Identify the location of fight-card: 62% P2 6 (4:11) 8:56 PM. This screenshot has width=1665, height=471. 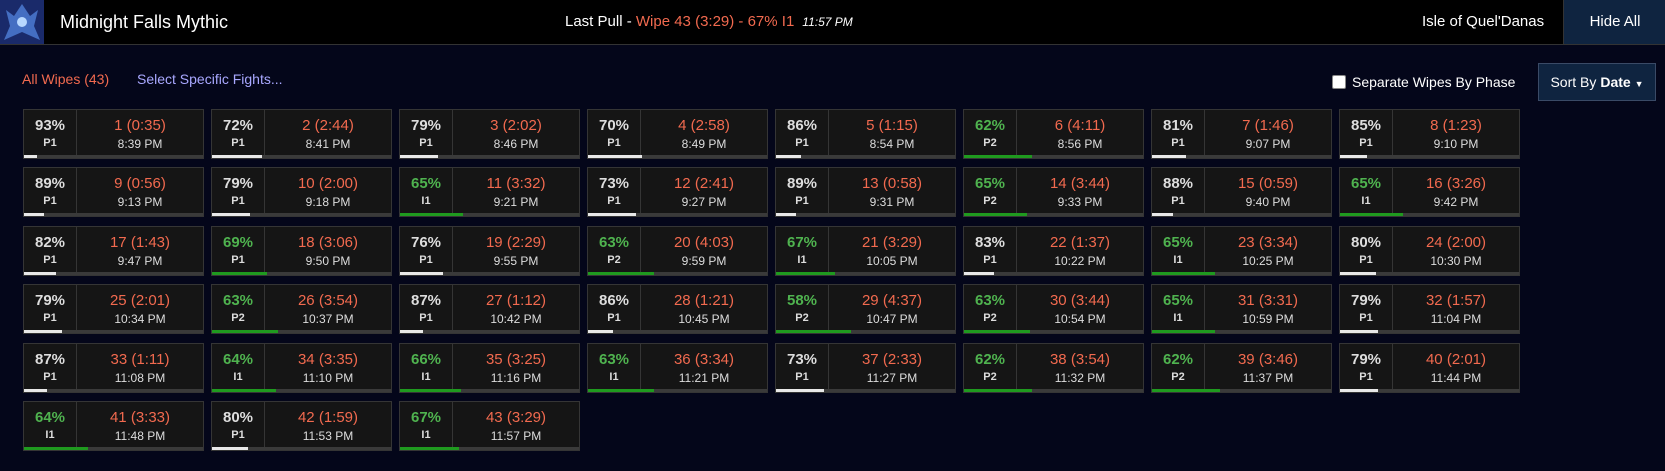
(1053, 134).